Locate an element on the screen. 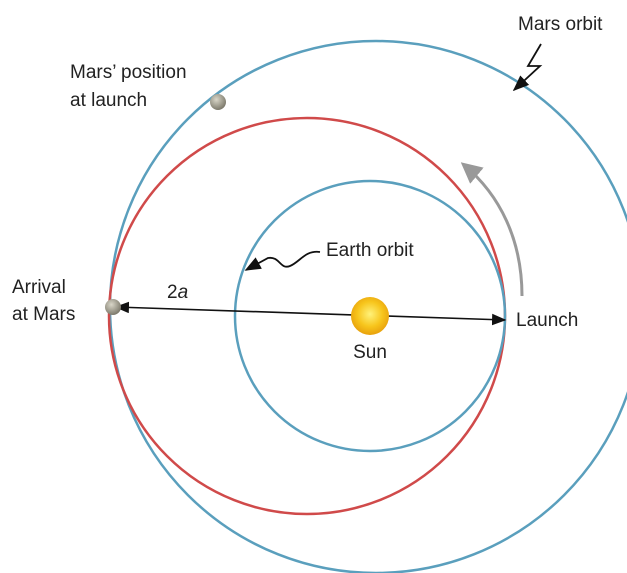 The height and width of the screenshot is (573, 627). major-axis-symbol: a is located at coordinates (183, 292).